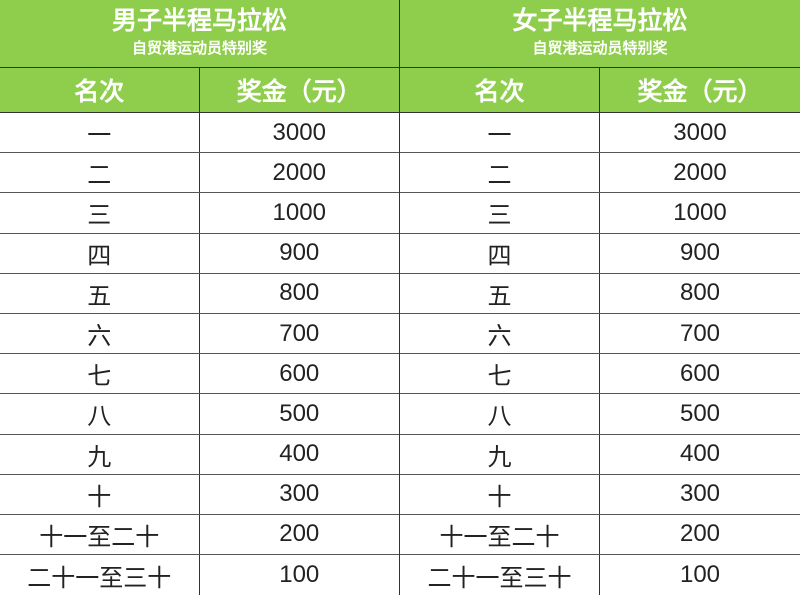 This screenshot has width=800, height=595. Describe the element at coordinates (600, 20) in the screenshot. I see `table-title: 女子半程马拉松` at that location.